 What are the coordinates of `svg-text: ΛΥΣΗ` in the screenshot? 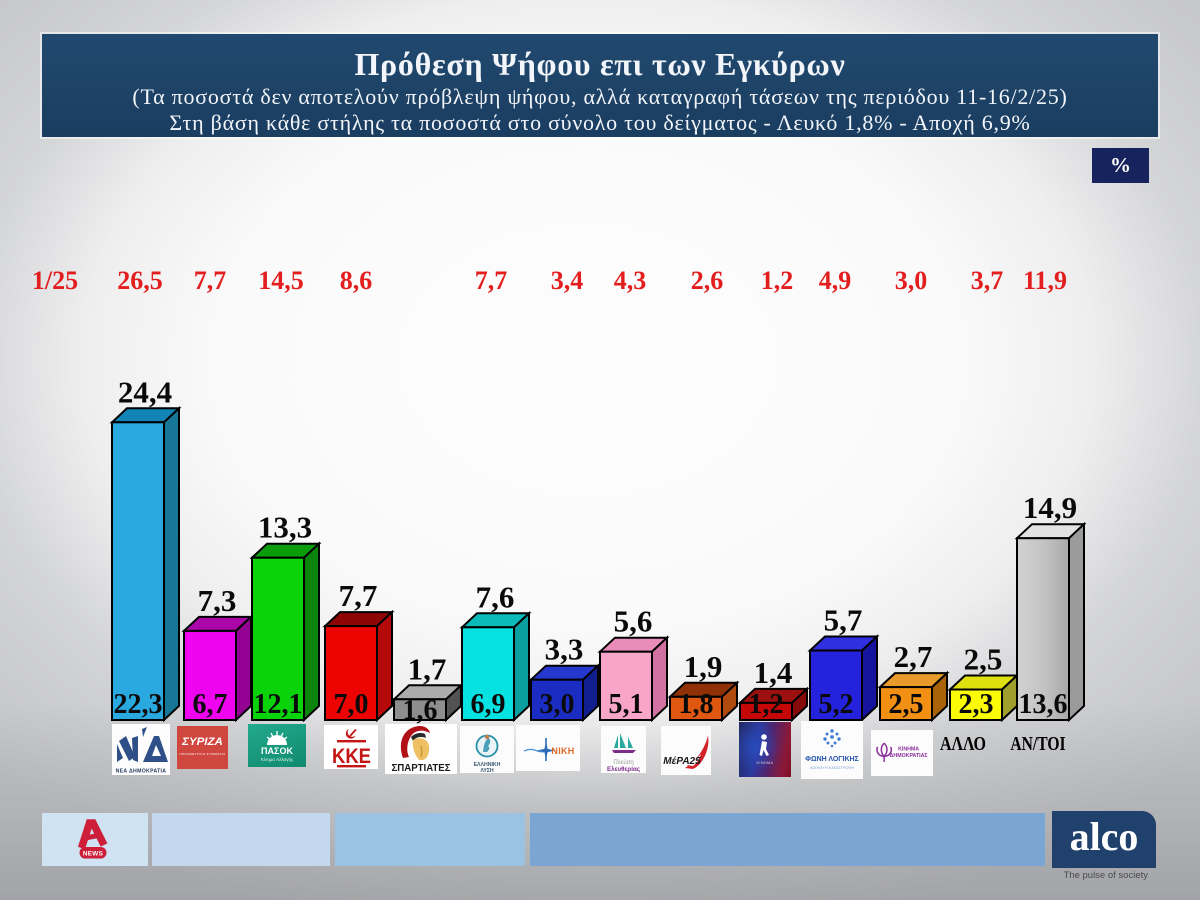 It's located at (487, 770).